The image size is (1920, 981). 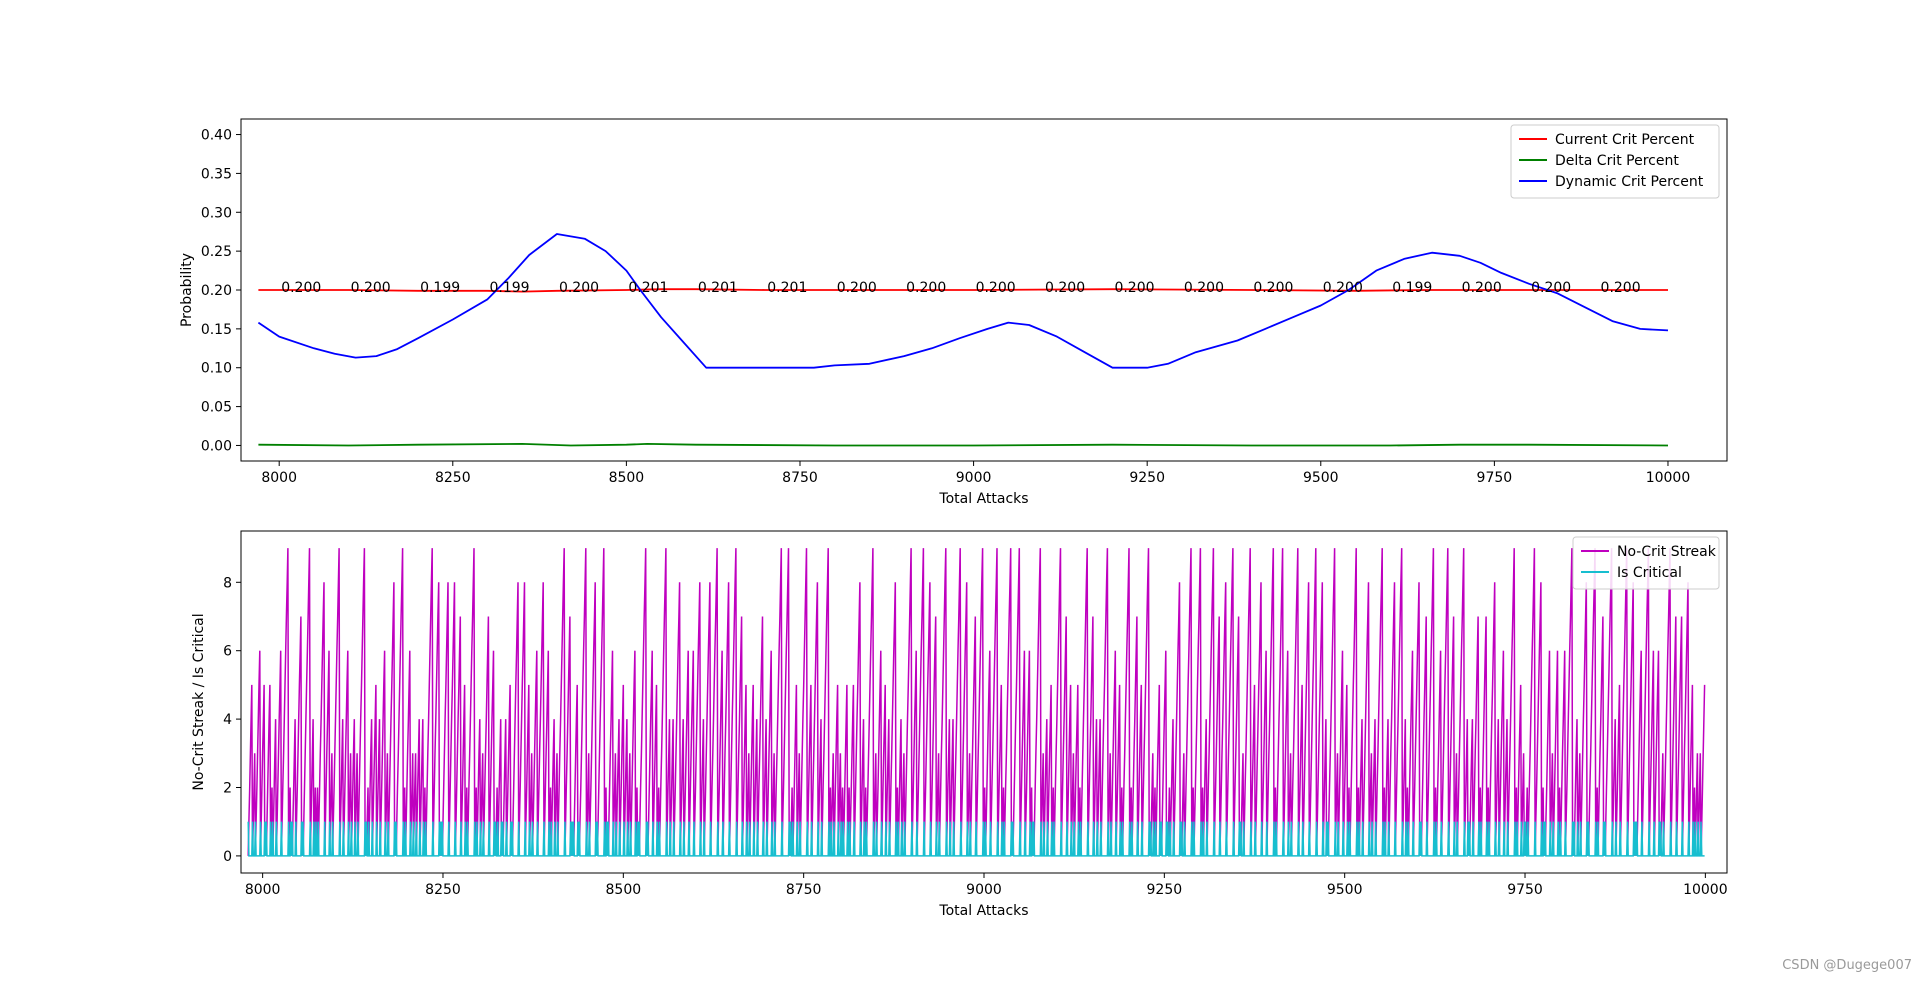 I want to click on top-y-tick-label: 0.35, so click(x=216, y=174).